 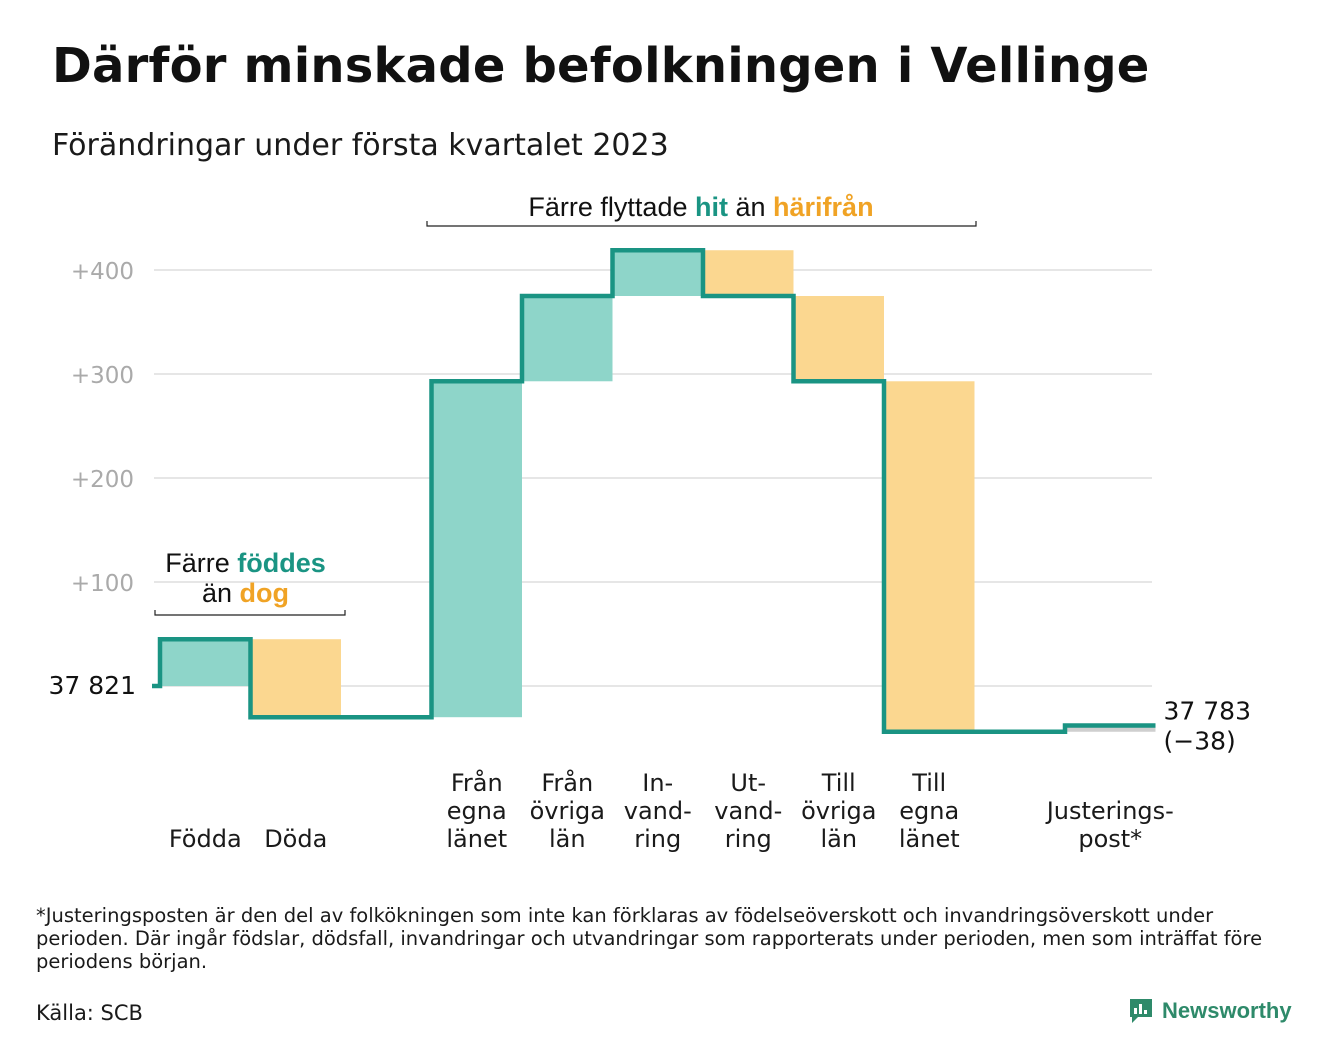 What do you see at coordinates (748, 783) in the screenshot?
I see `category-label: Ut-` at bounding box center [748, 783].